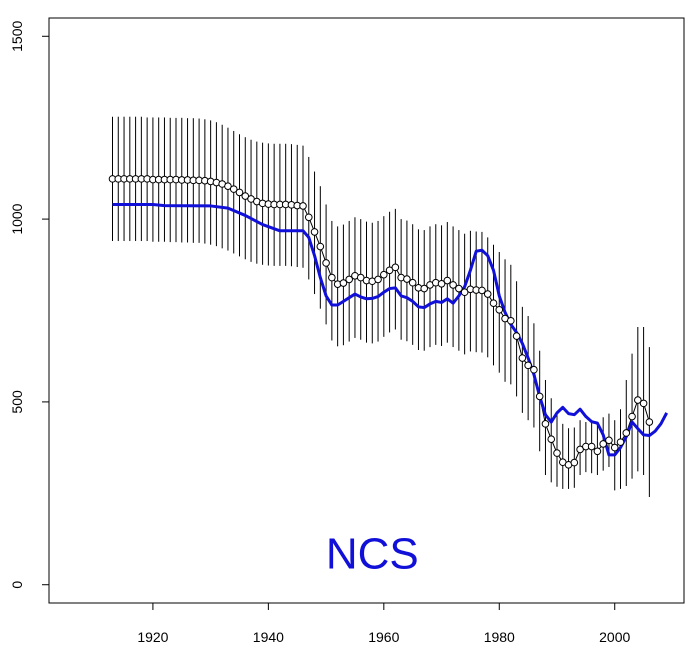 The image size is (690, 657). Describe the element at coordinates (384, 624) in the screenshot. I see `x-axis: 1920 1940 1960 1980 2000` at that location.